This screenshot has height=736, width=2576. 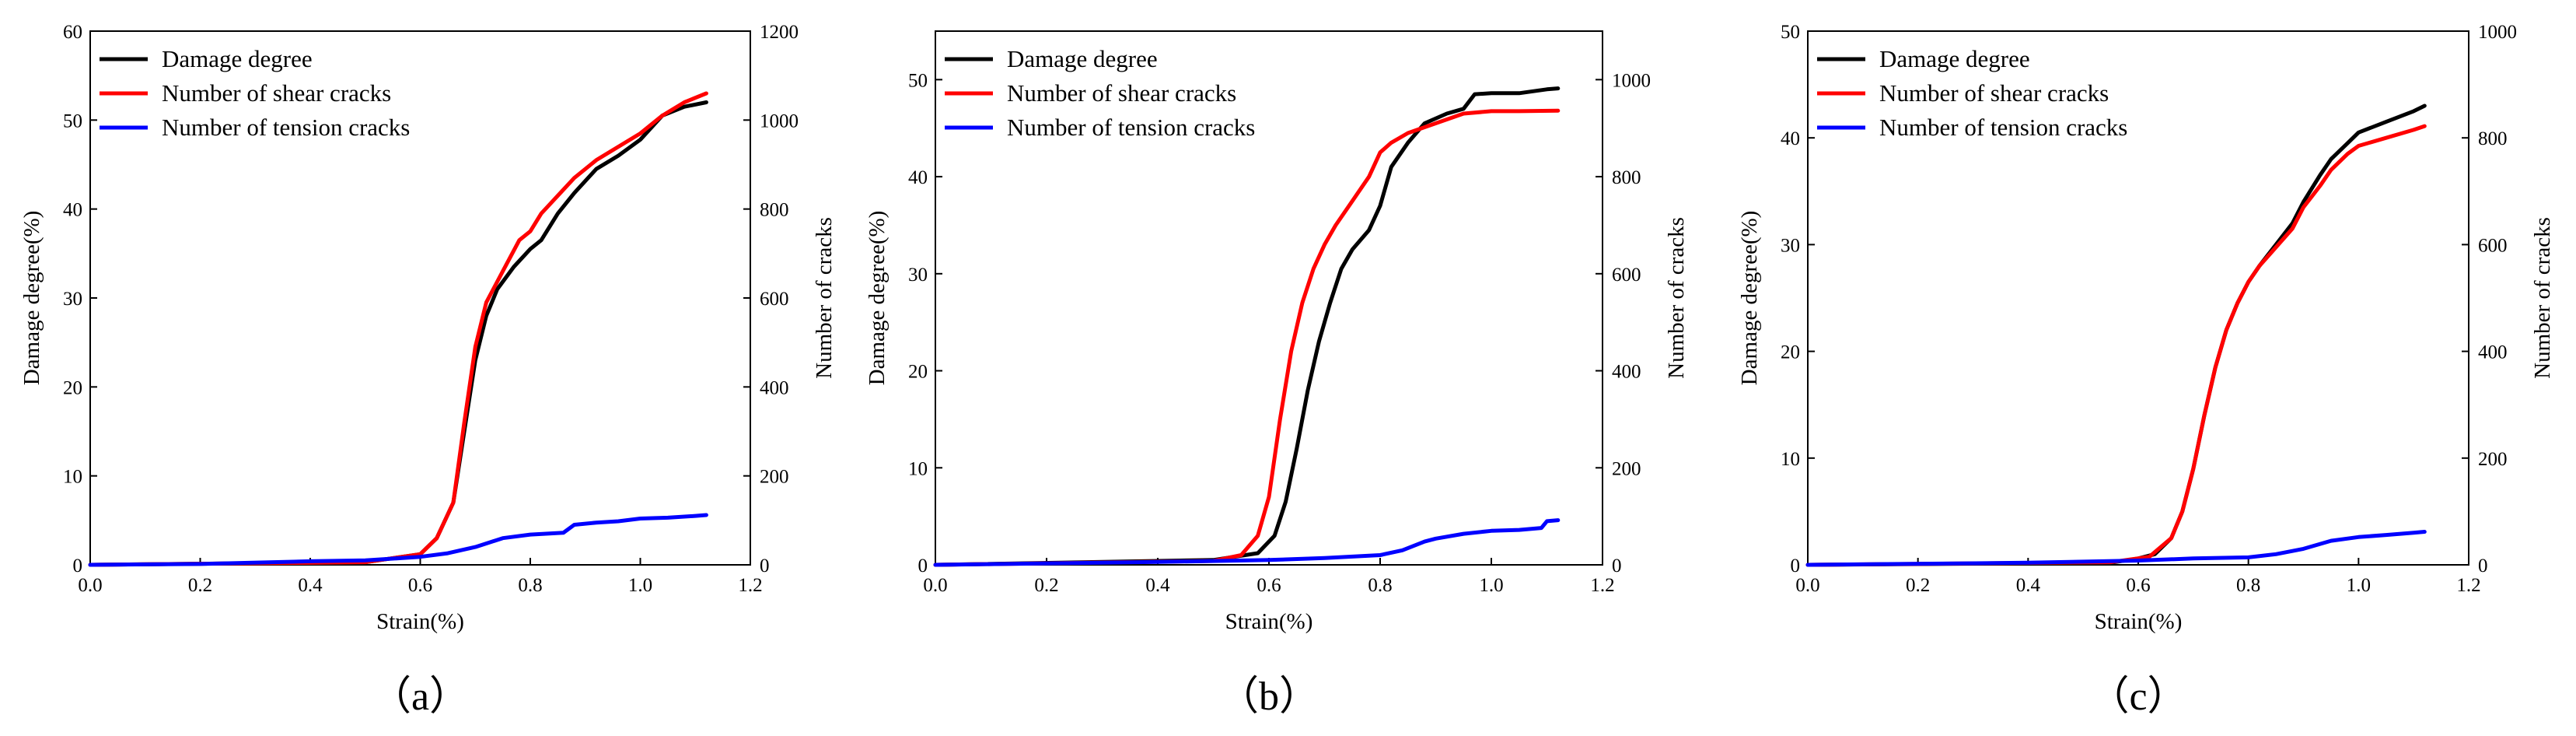 What do you see at coordinates (2138, 585) in the screenshot?
I see `panel-c-x-tick-label: 0.6` at bounding box center [2138, 585].